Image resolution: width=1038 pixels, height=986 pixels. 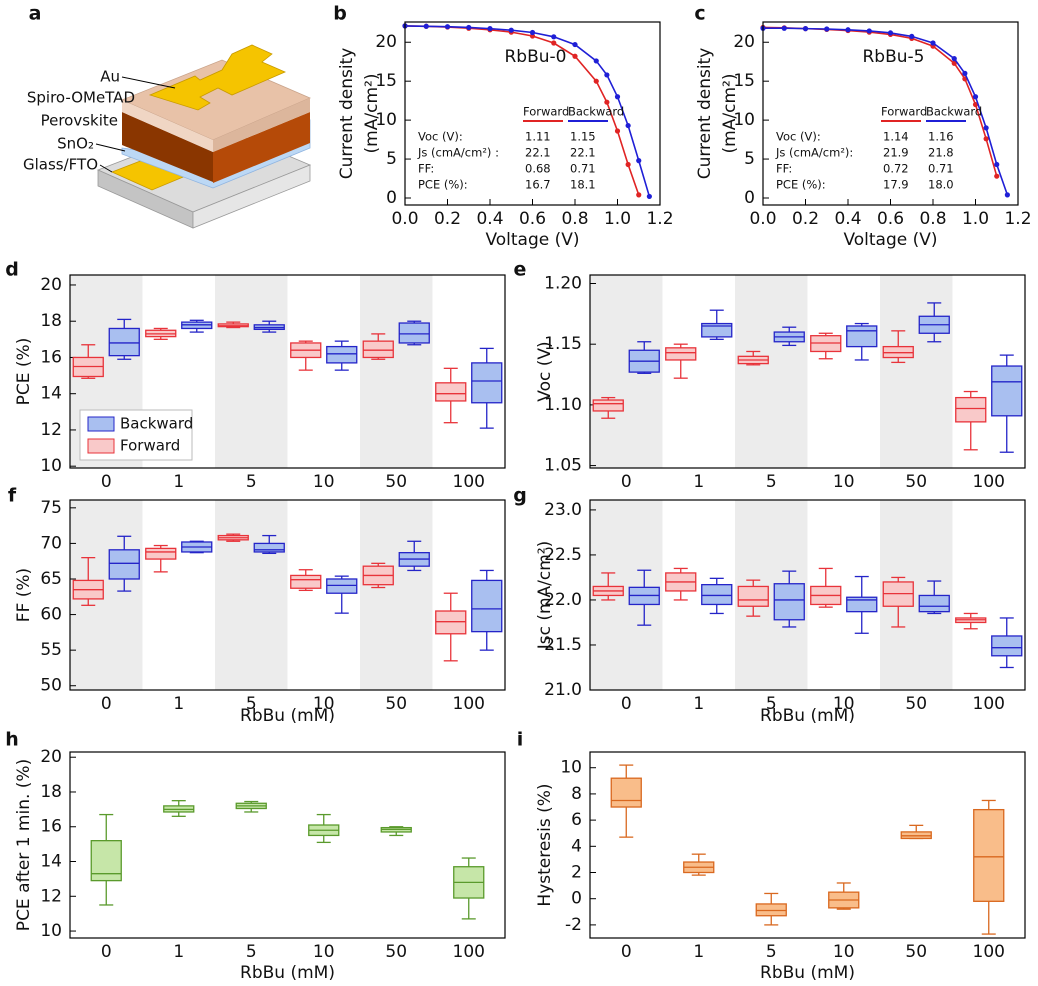 I want to click on y-axis-label: (mA/cm²), so click(x=372, y=114).